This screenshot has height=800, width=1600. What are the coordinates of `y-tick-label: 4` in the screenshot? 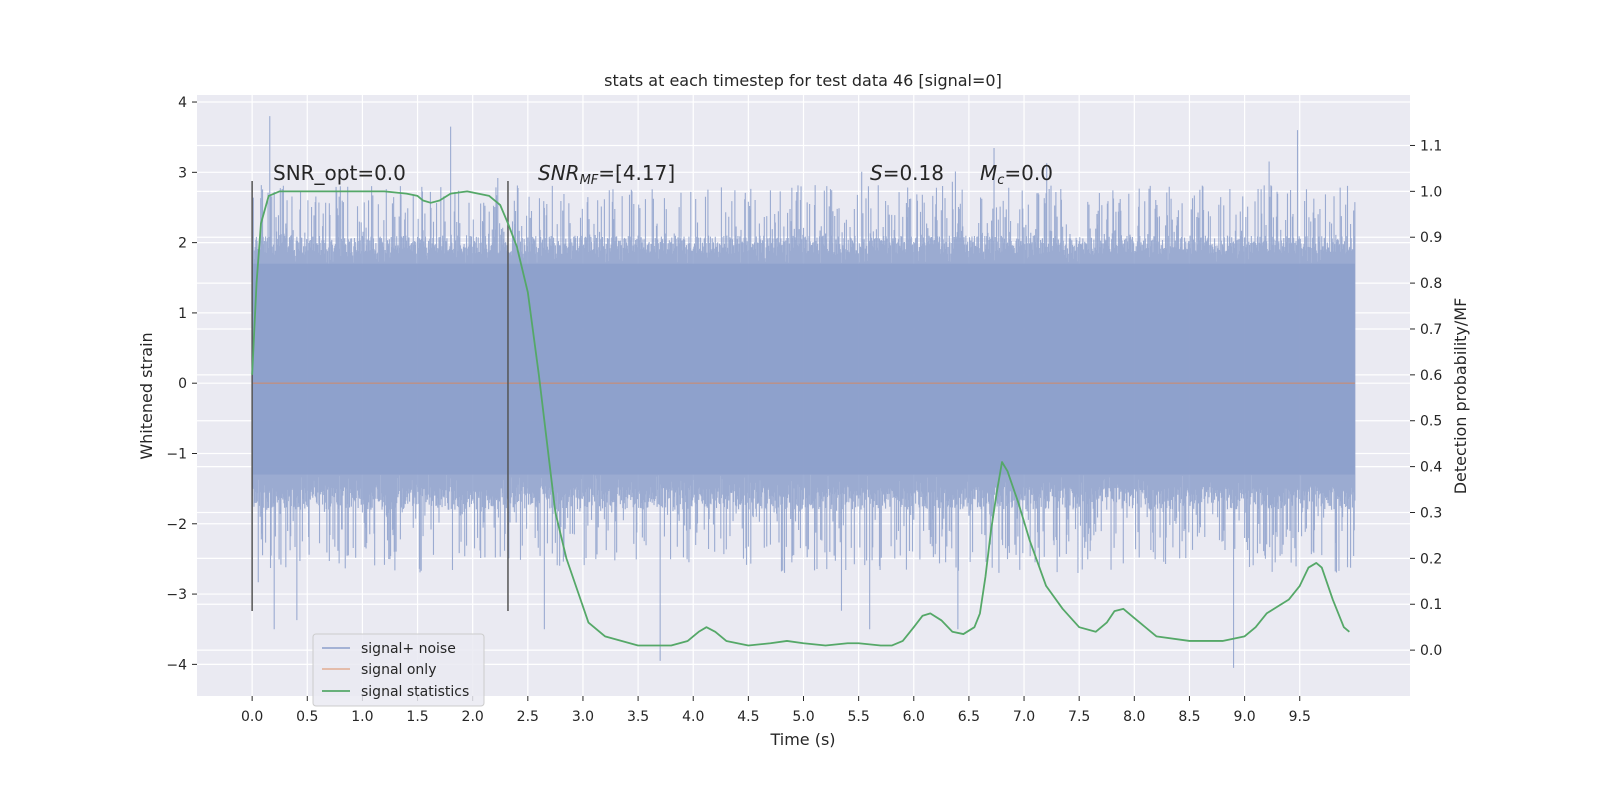 It's located at (182, 103).